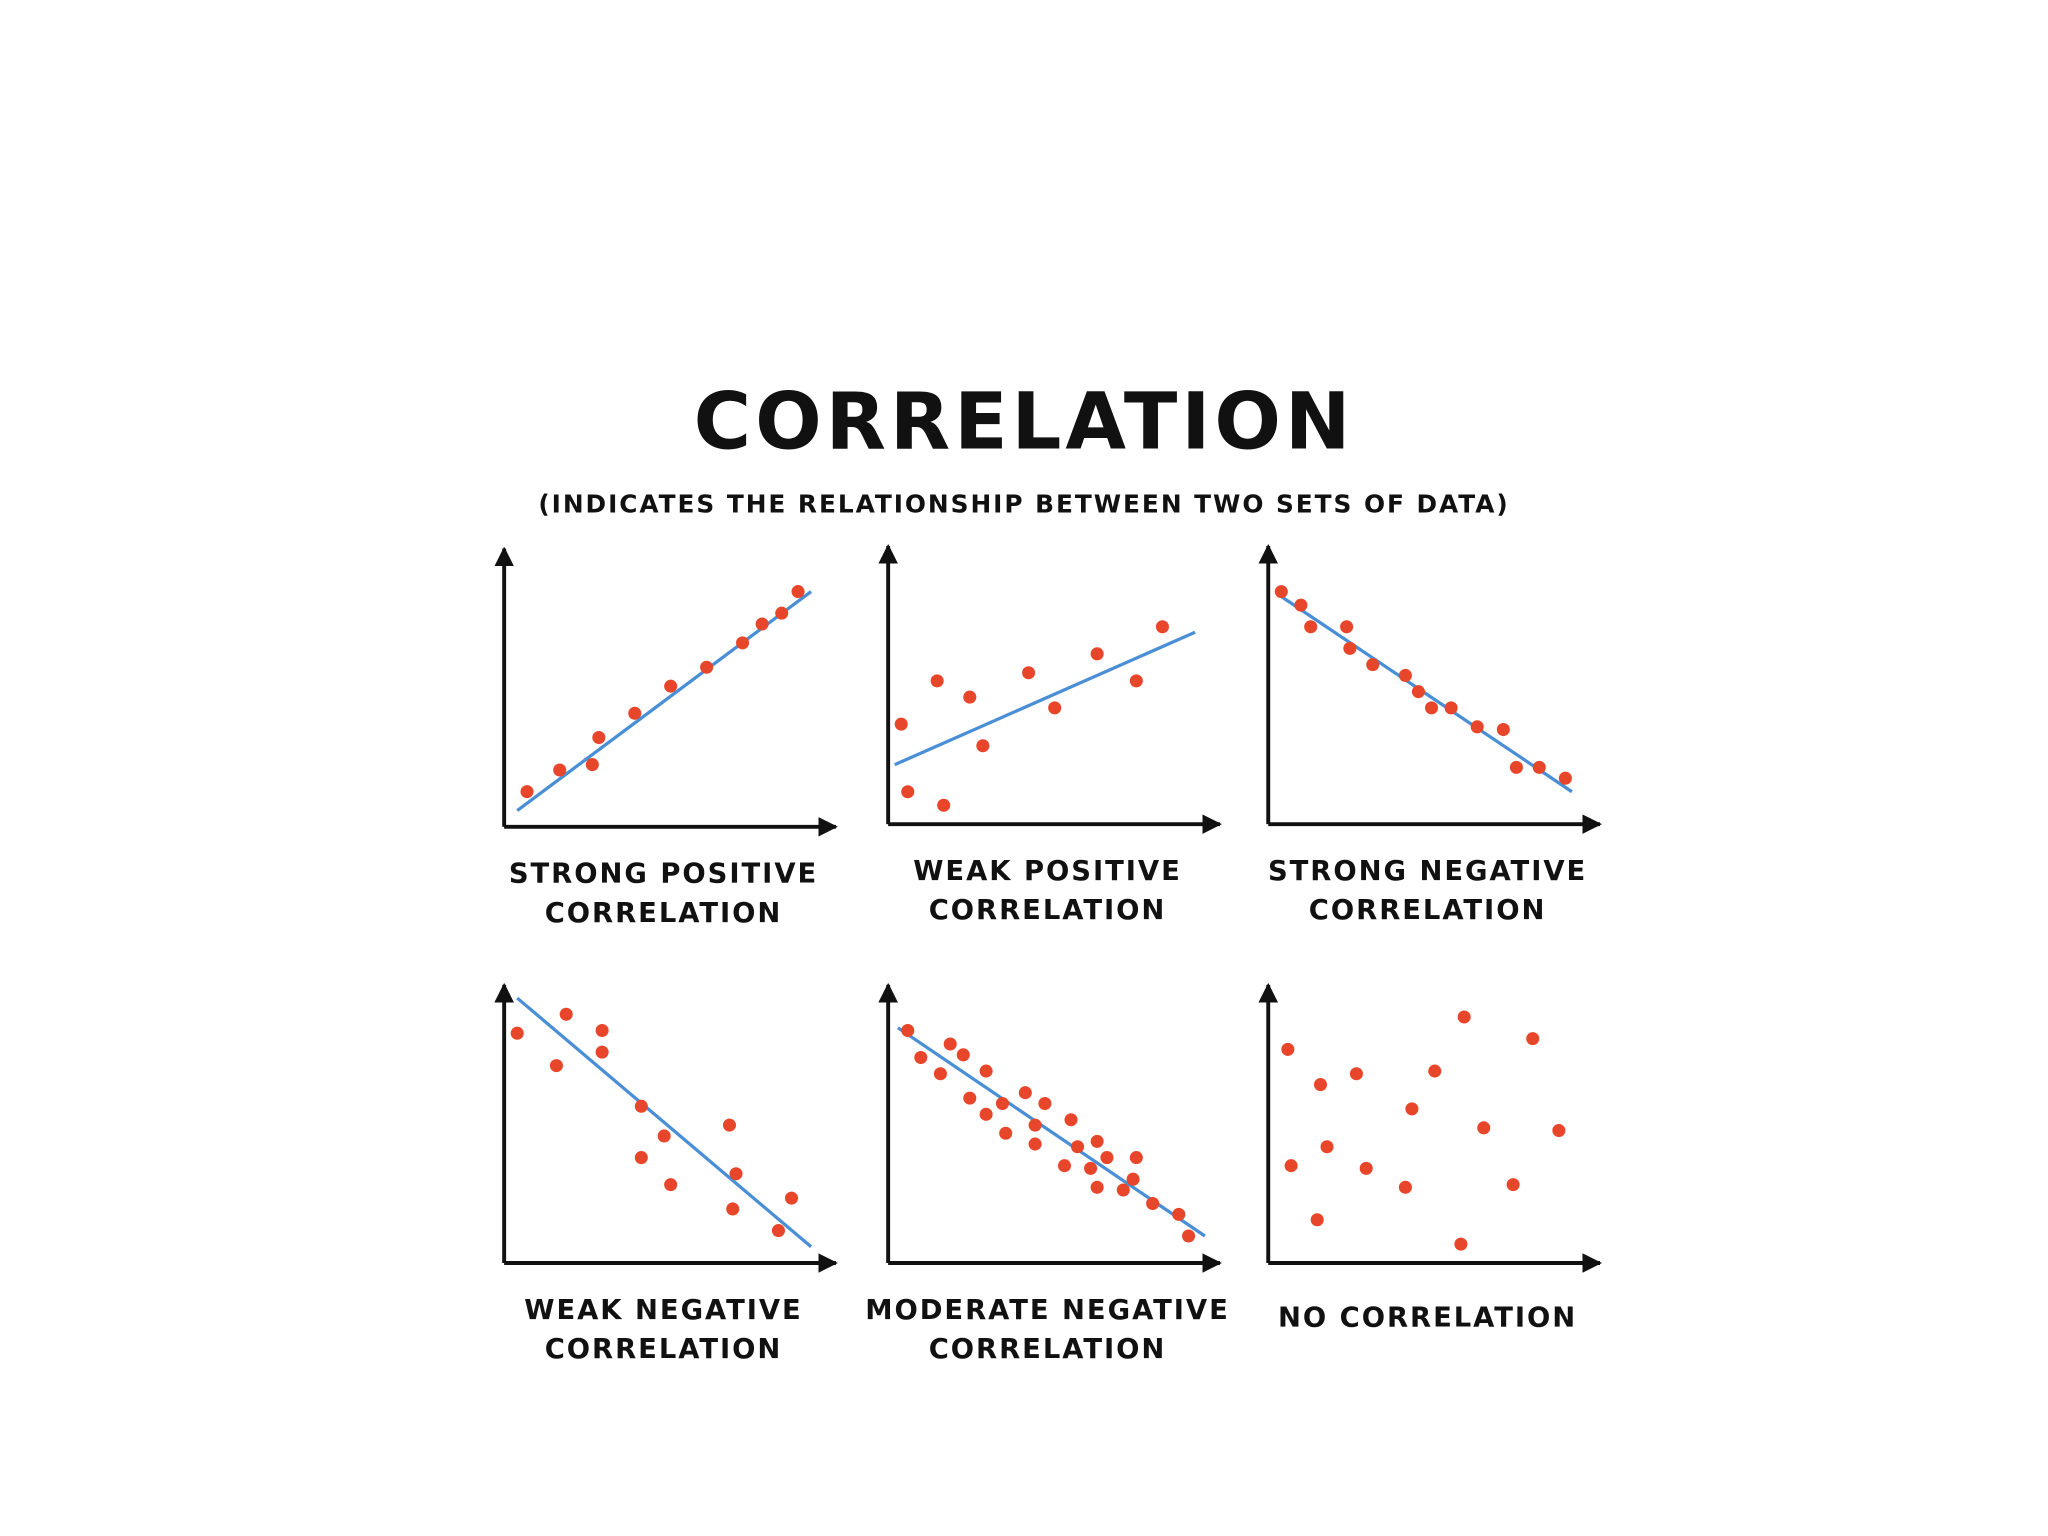 Image resolution: width=2048 pixels, height=1536 pixels. I want to click on title: CORRELATION, so click(1024, 422).